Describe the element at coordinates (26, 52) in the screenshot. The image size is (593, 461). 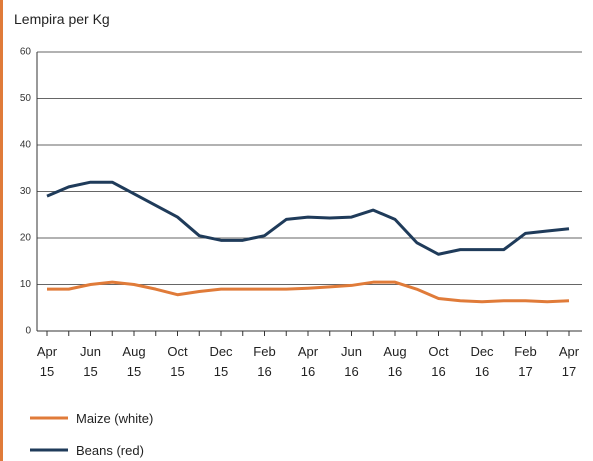
I see `y-tick-label: 60` at that location.